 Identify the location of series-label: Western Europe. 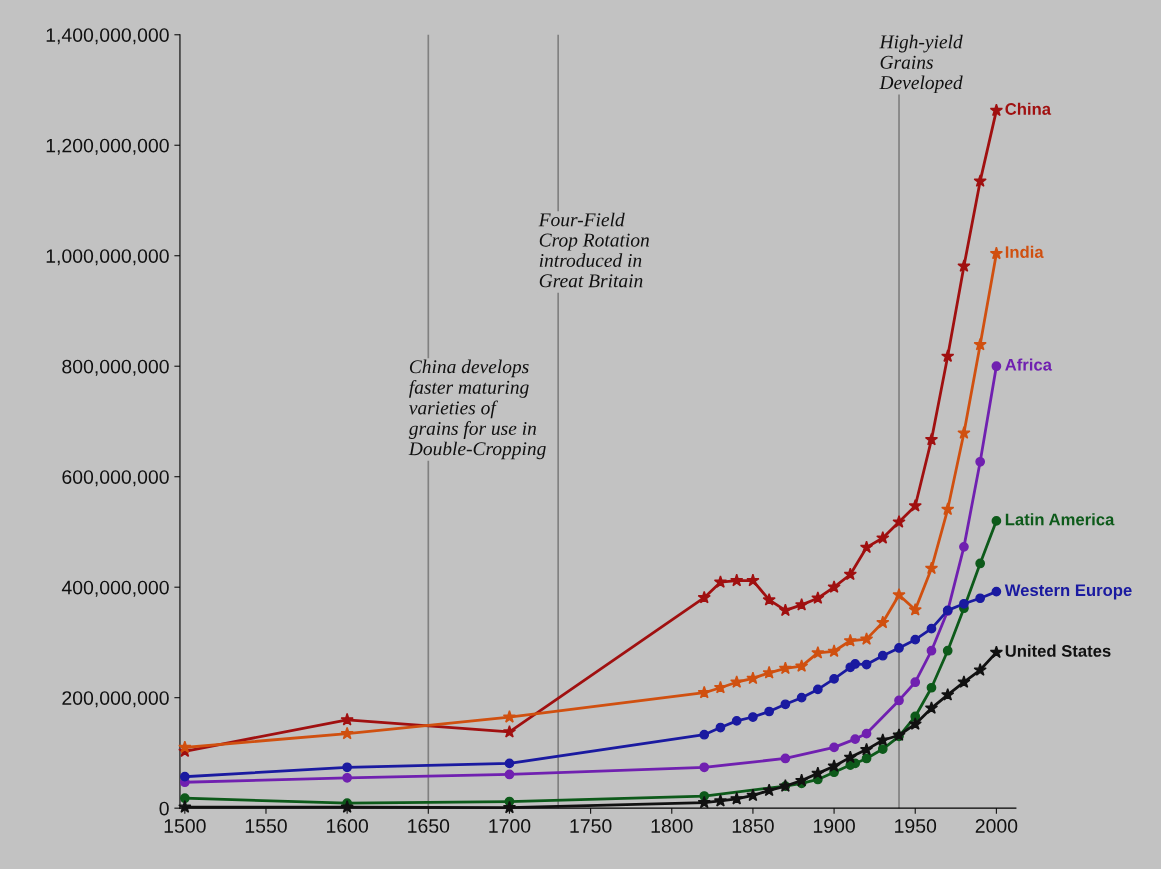
(1068, 592).